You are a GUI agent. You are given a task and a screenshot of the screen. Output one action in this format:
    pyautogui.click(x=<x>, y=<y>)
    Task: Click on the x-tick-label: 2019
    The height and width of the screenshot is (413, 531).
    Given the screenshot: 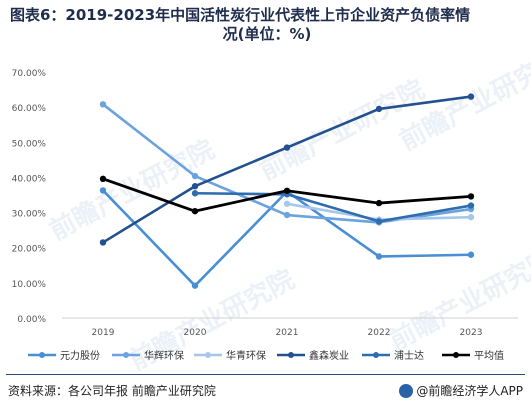 What is the action you would take?
    pyautogui.click(x=103, y=333)
    